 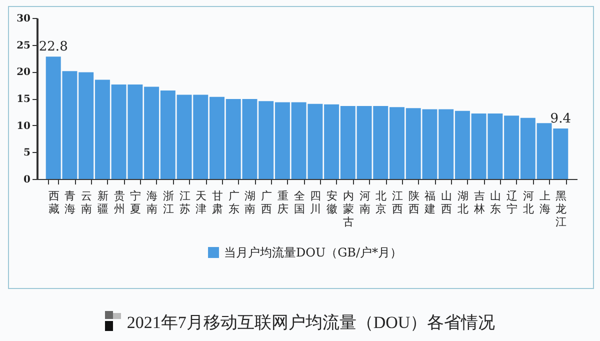 I want to click on x-tick-label: 陕西, so click(x=414, y=203).